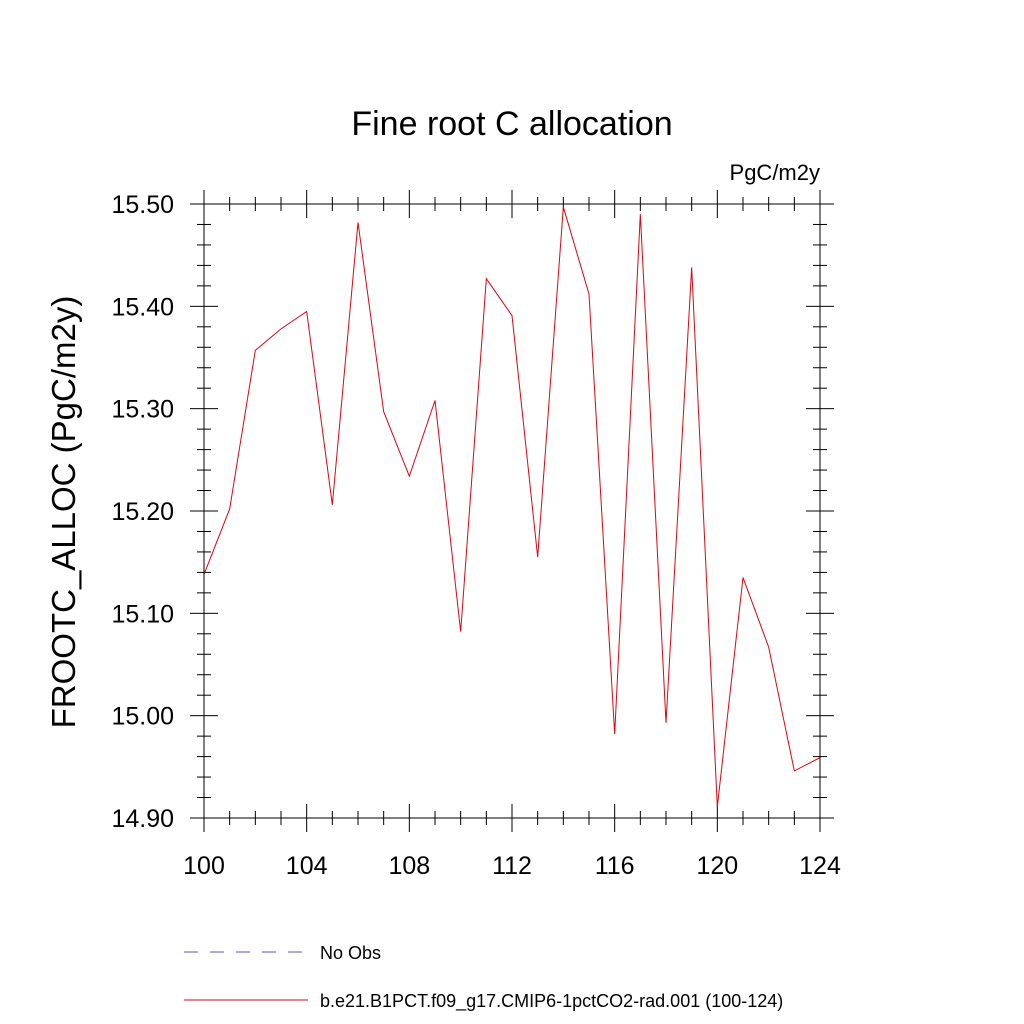 This screenshot has height=1024, width=1024. What do you see at coordinates (775, 172) in the screenshot?
I see `units-label: PgC/m2y` at bounding box center [775, 172].